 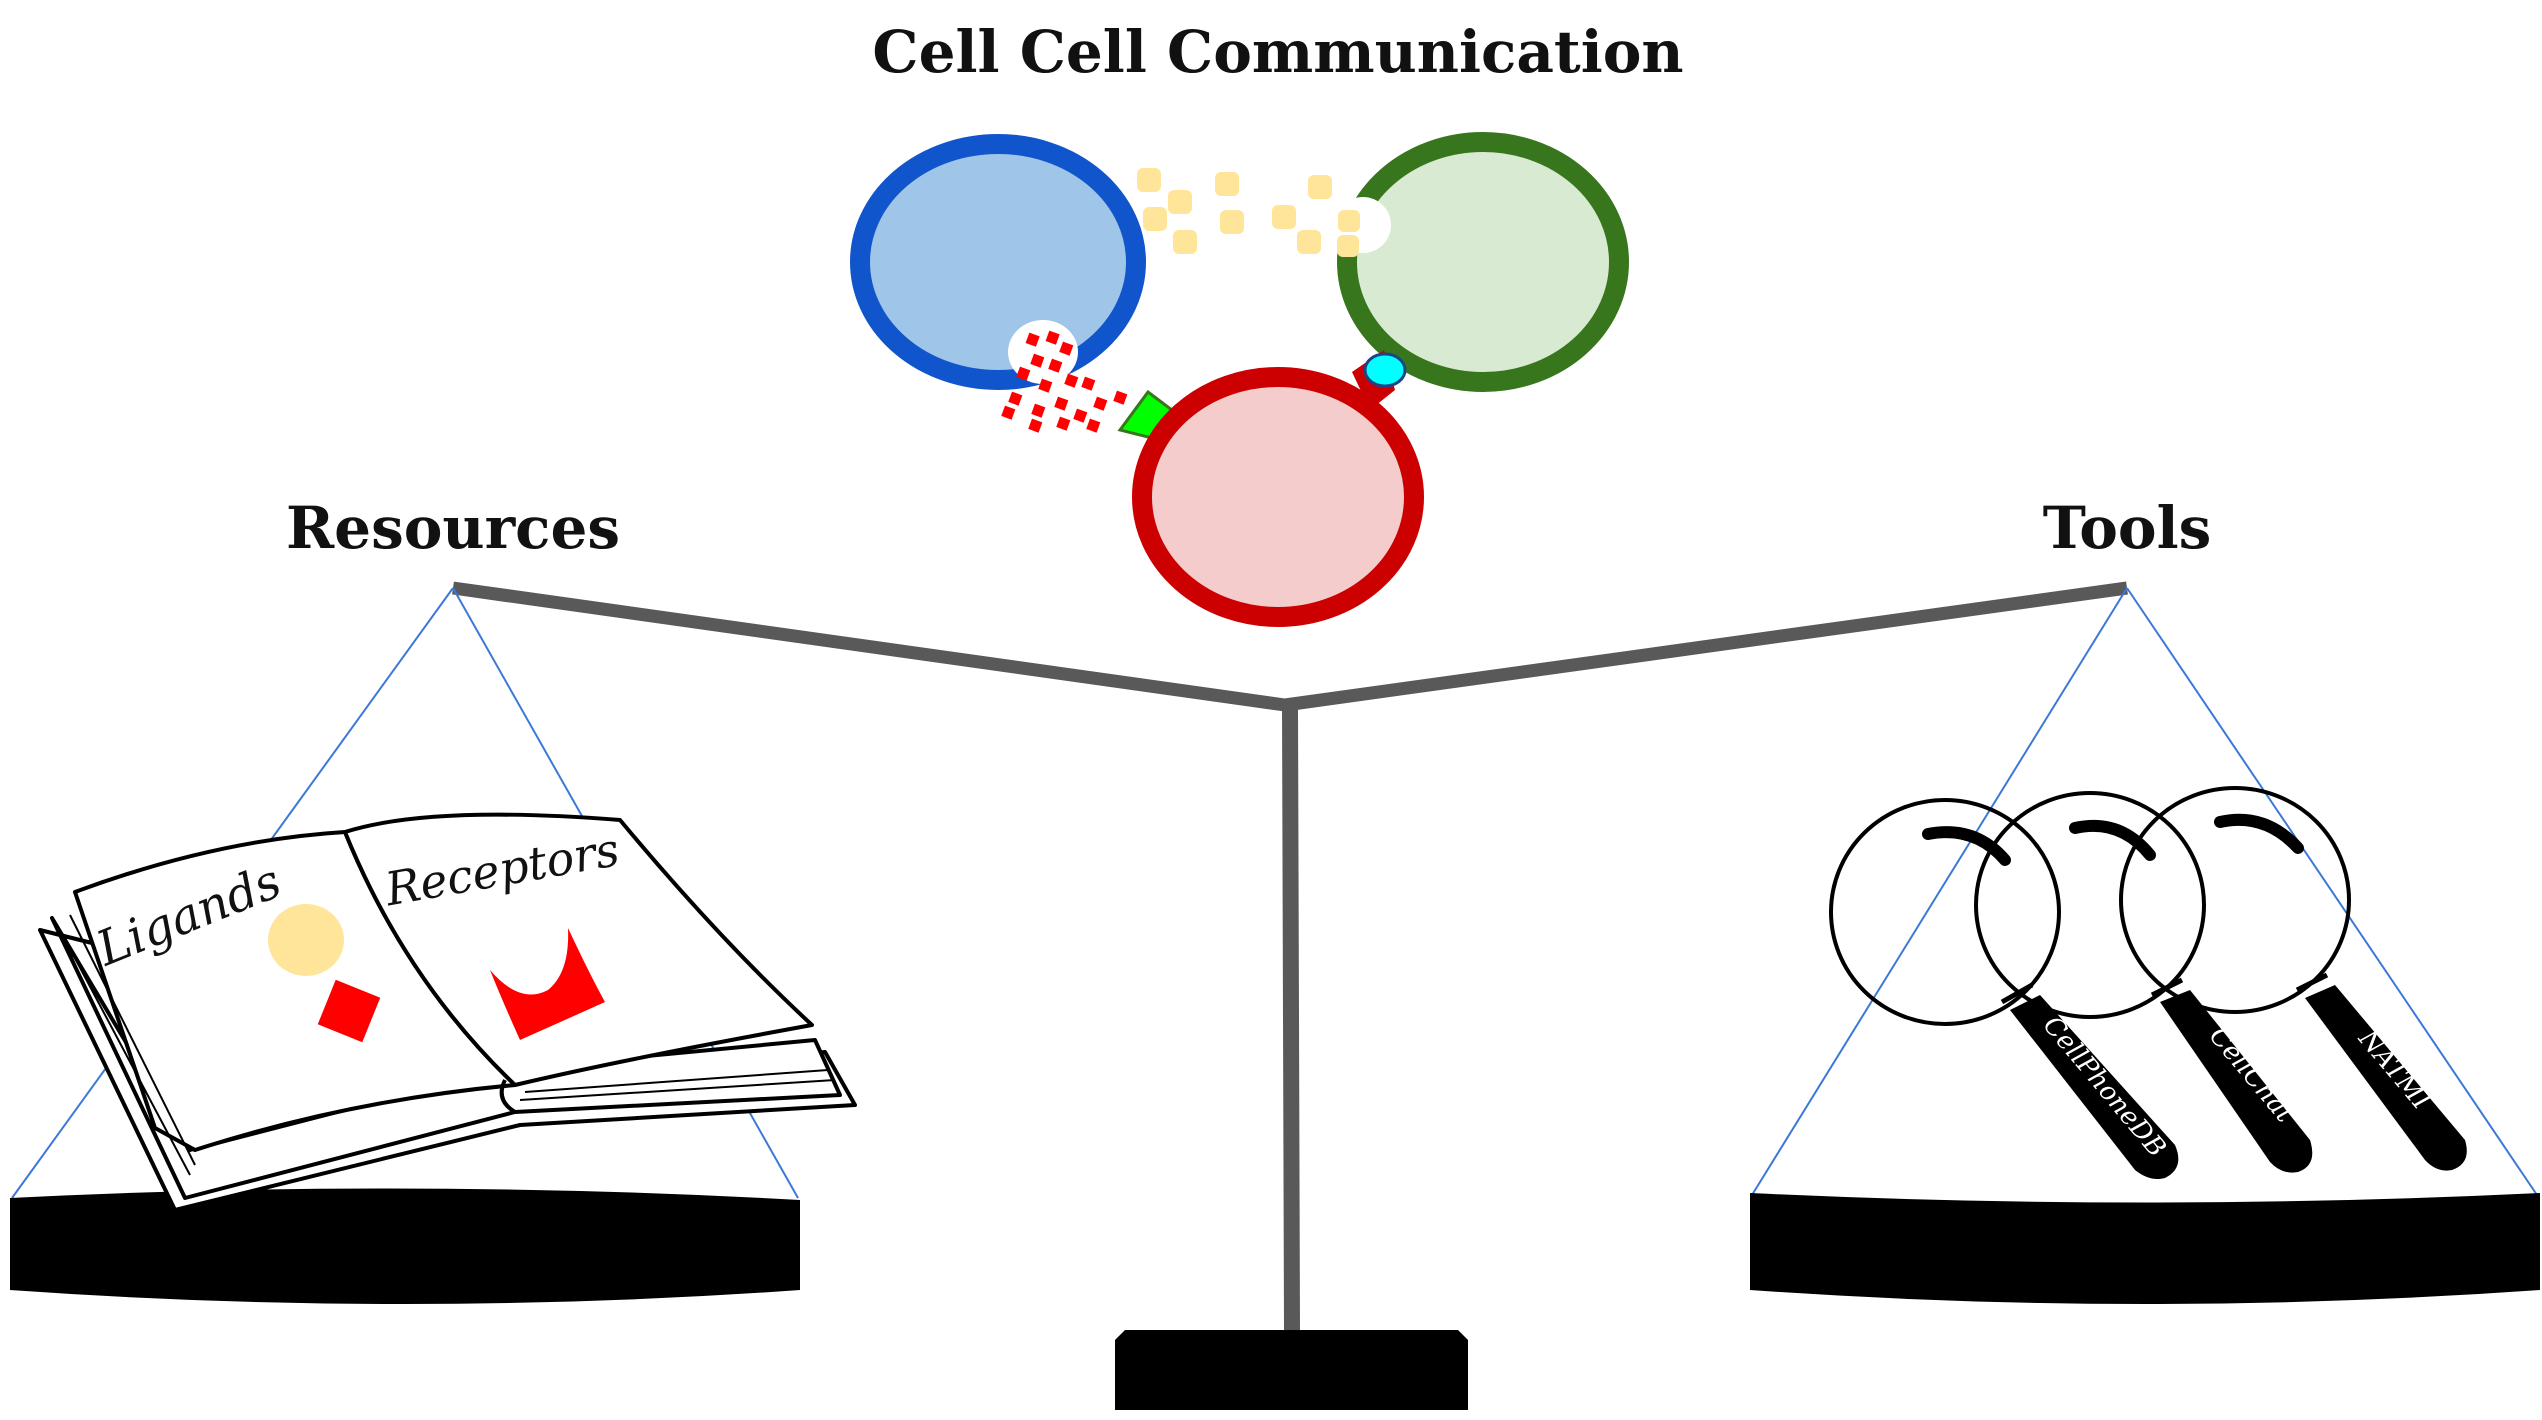 I want to click on red-ligands, so click(x=1064, y=381).